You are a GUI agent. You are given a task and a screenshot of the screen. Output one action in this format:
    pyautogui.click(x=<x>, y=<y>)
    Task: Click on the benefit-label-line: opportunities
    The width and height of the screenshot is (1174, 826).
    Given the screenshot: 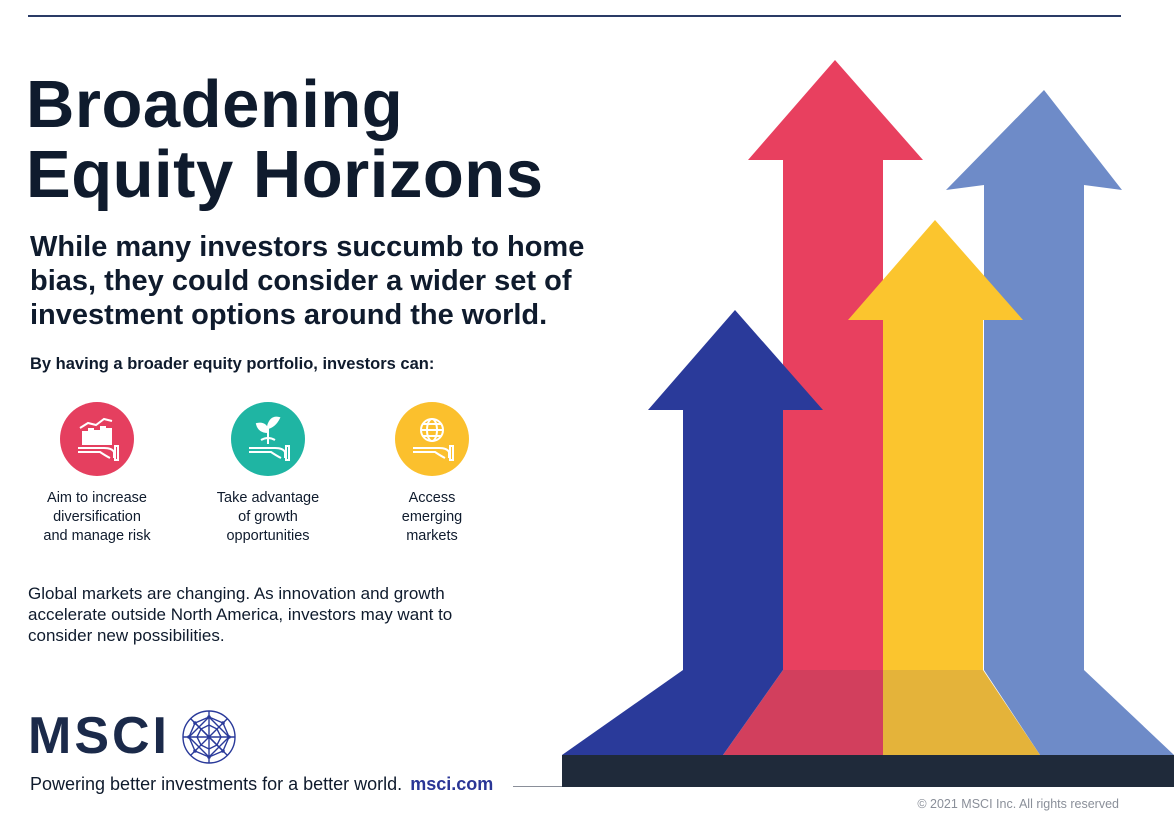 What is the action you would take?
    pyautogui.click(x=268, y=536)
    